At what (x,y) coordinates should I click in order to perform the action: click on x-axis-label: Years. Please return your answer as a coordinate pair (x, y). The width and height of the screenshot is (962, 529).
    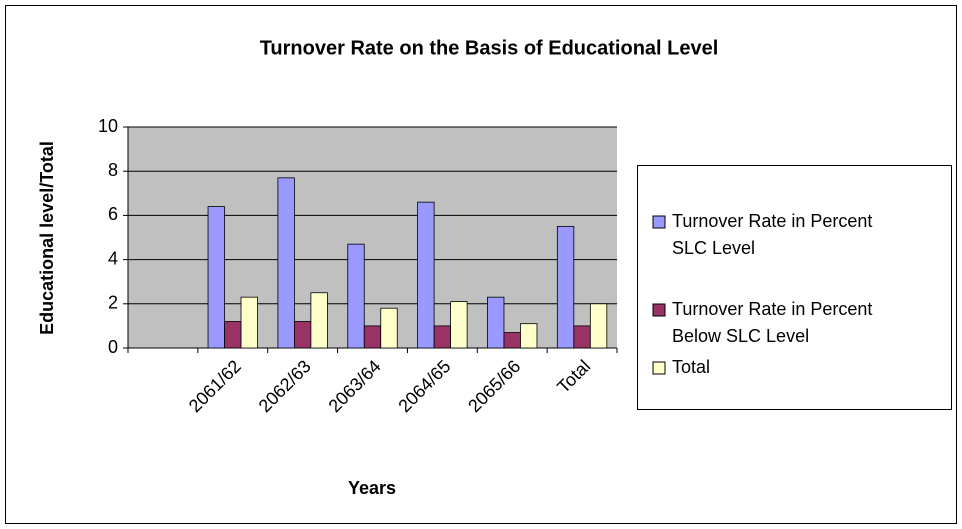
    Looking at the image, I should click on (372, 488).